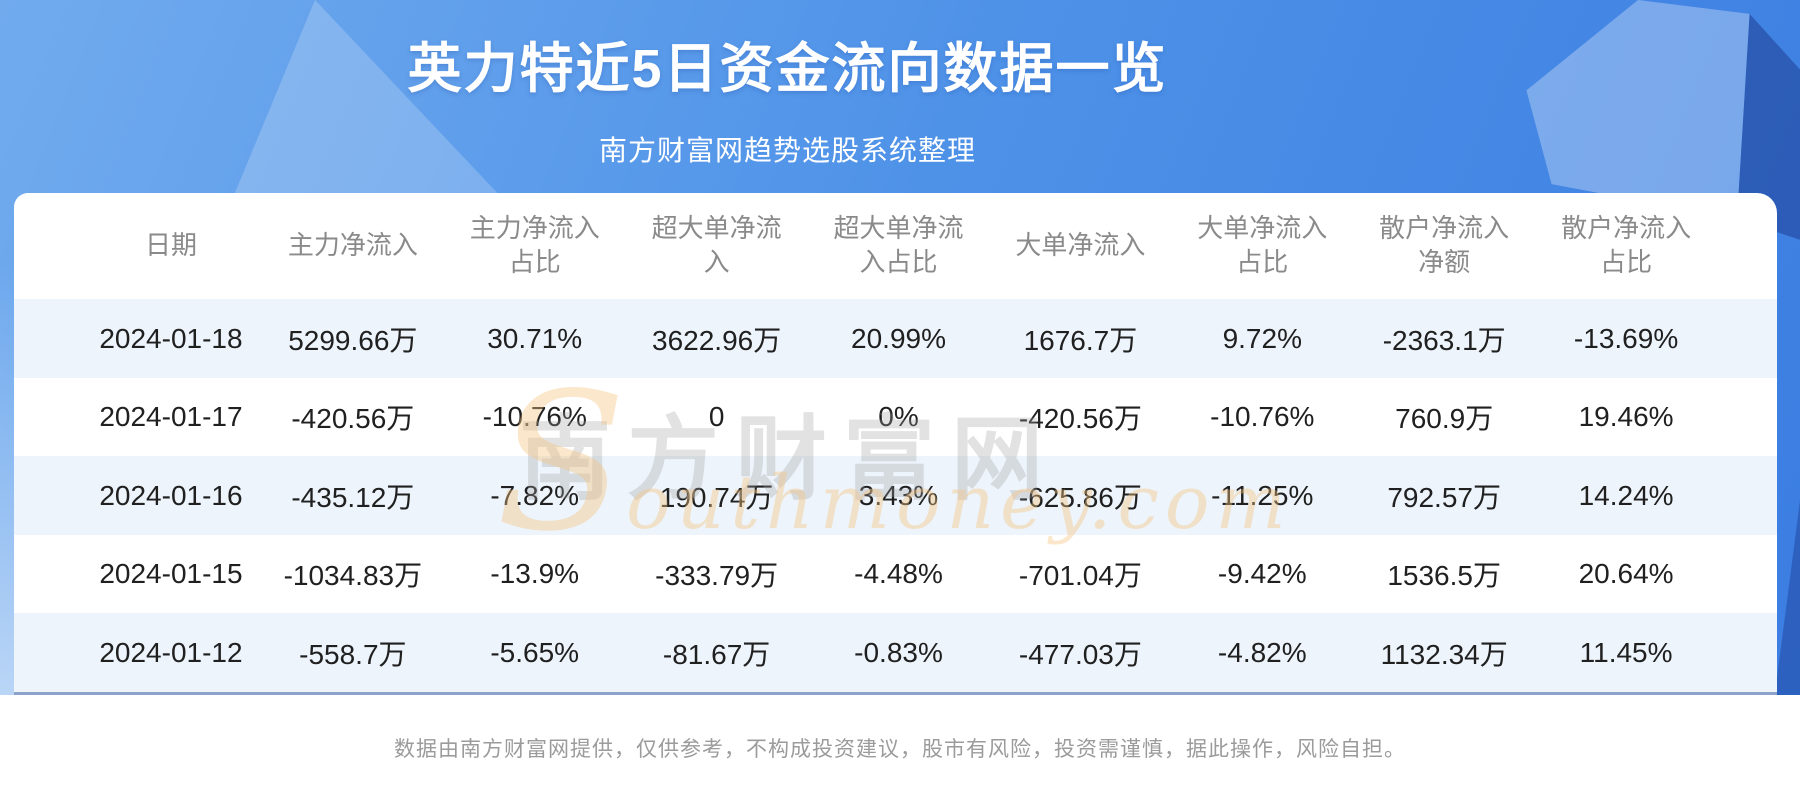  I want to click on value-cell: -625.86万, so click(1080, 497).